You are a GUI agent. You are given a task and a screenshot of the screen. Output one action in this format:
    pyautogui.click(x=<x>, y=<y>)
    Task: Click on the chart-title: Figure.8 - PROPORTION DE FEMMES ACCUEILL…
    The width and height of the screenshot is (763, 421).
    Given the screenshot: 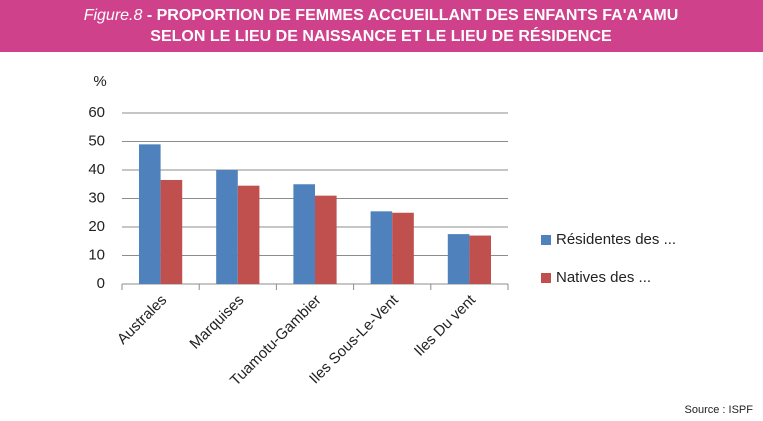 What is the action you would take?
    pyautogui.click(x=381, y=15)
    